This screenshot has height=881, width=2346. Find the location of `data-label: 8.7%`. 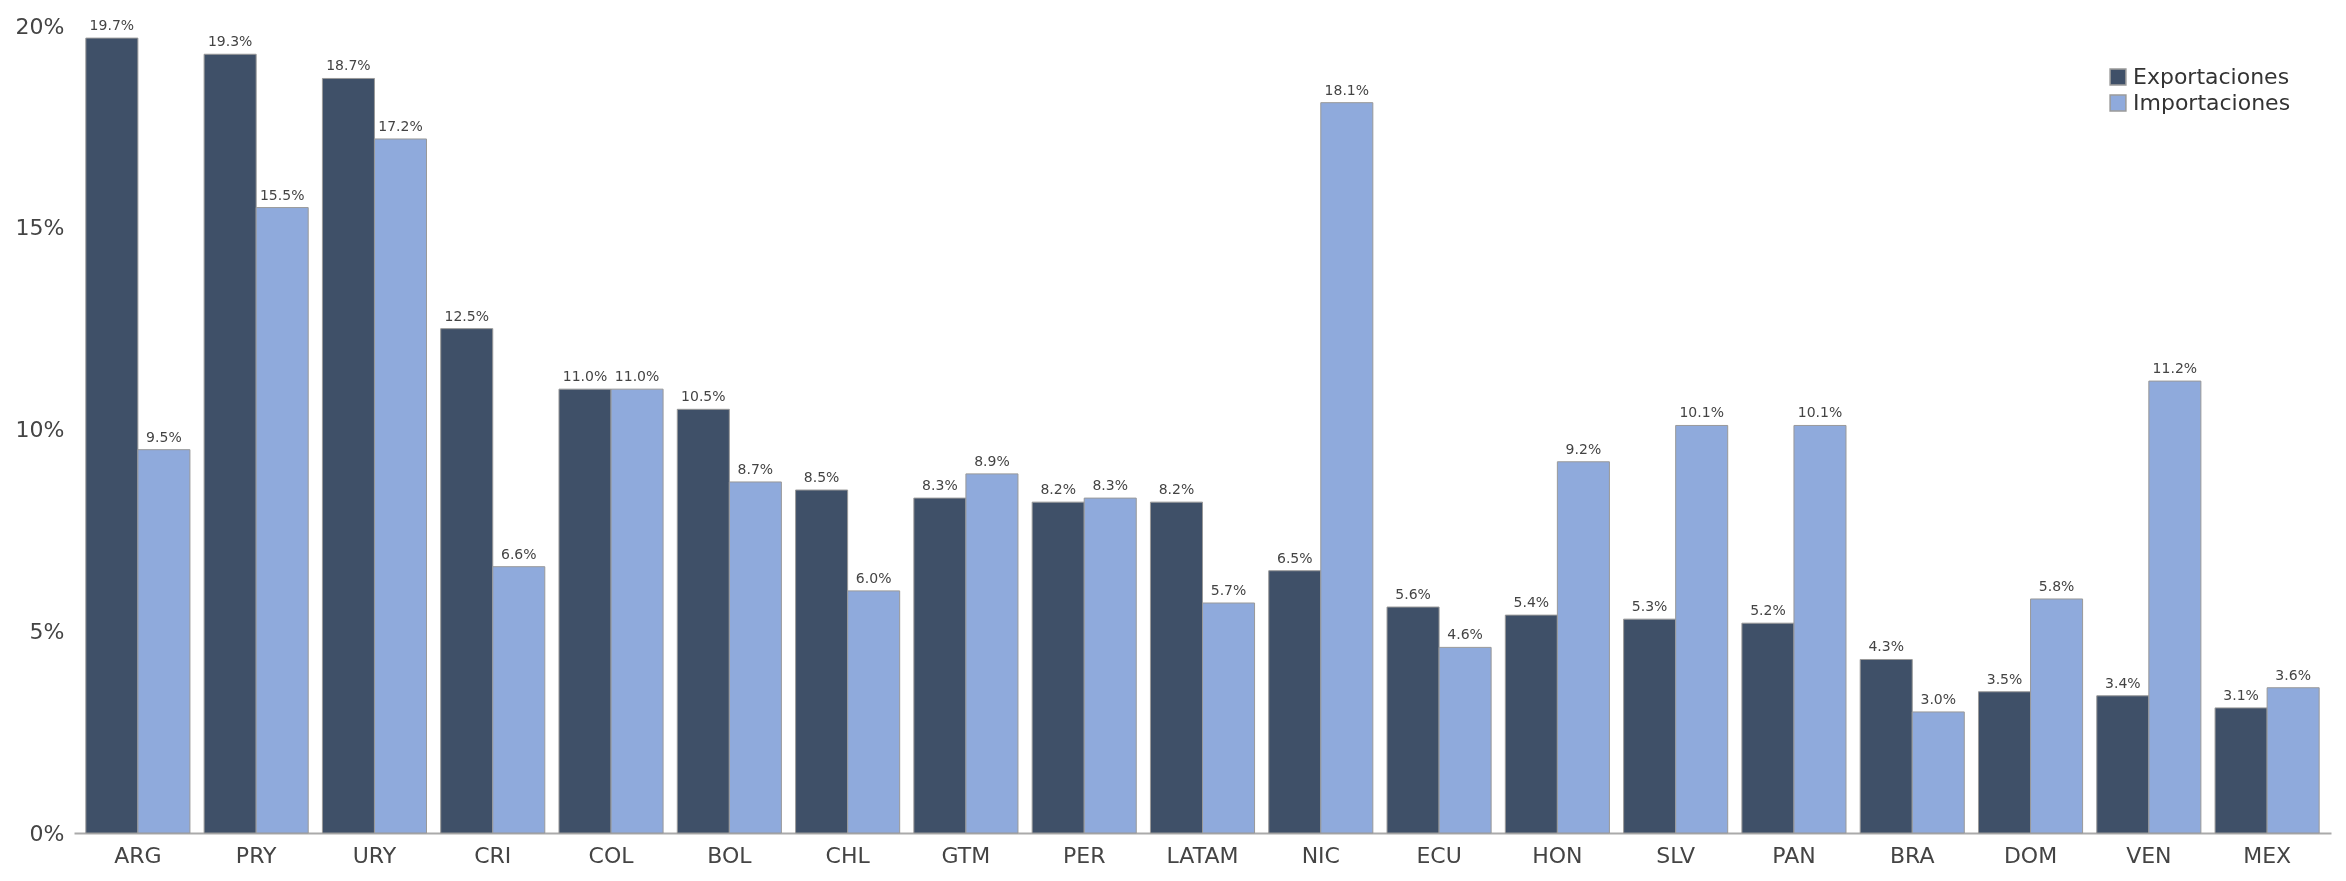

data-label: 8.7% is located at coordinates (755, 468).